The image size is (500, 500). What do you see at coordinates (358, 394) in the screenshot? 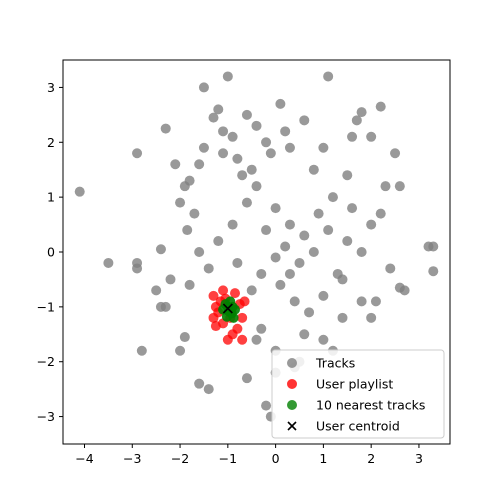
I see `legend-box` at bounding box center [358, 394].